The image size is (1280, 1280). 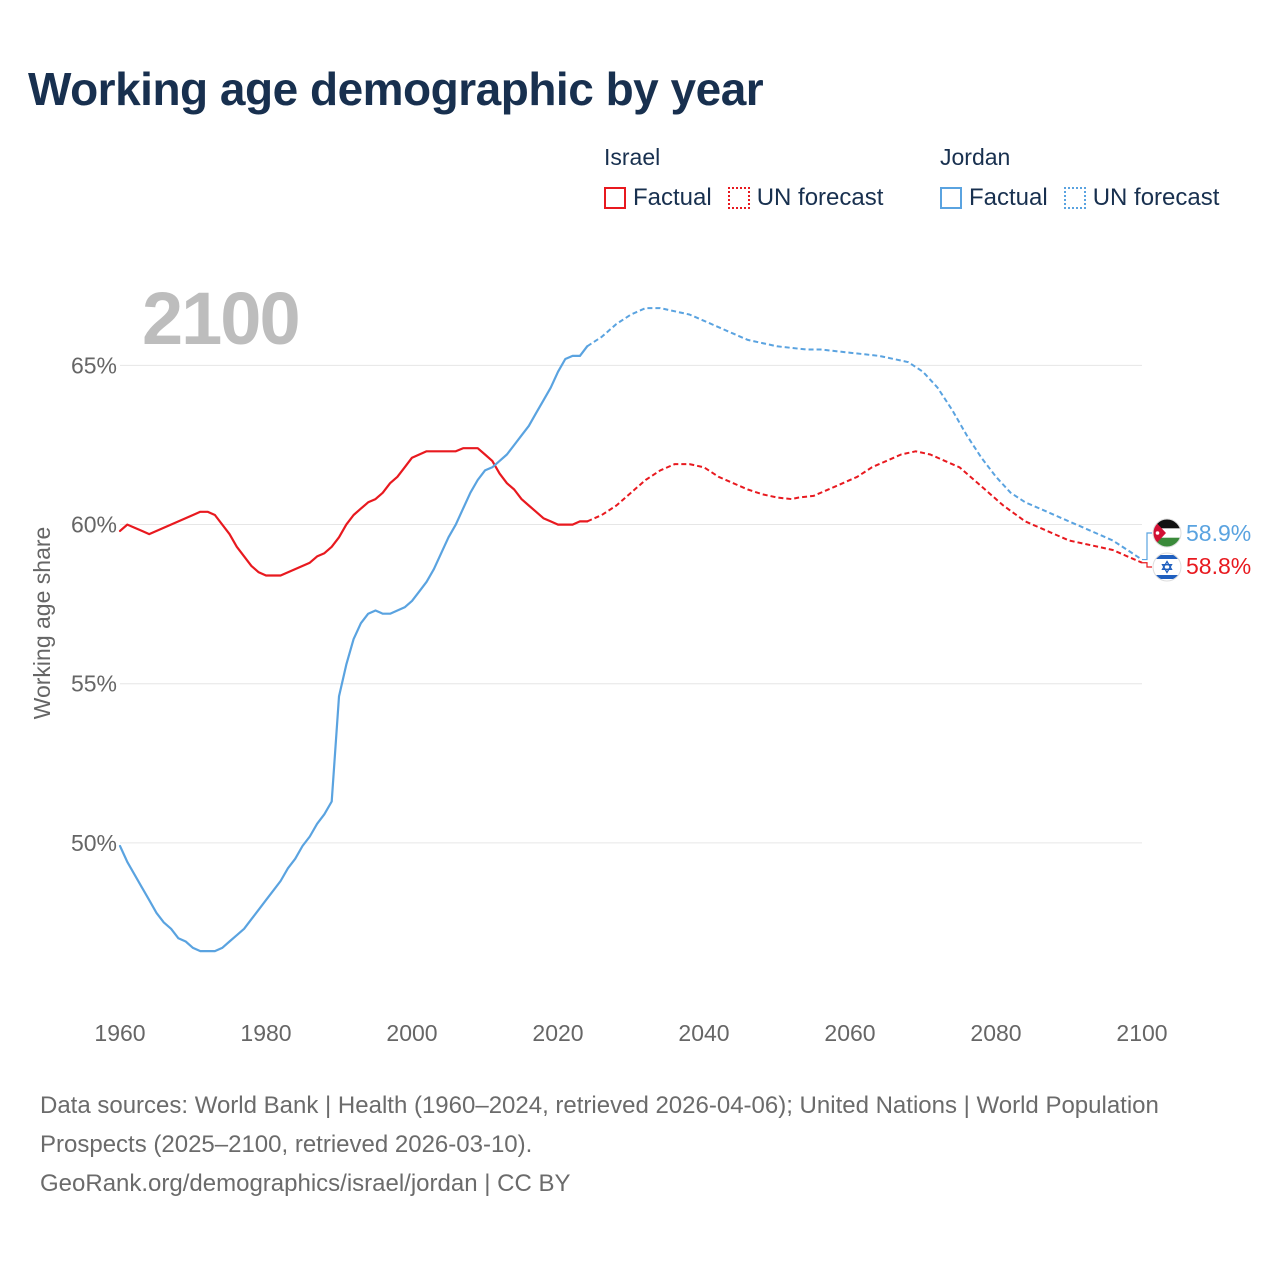 I want to click on legend-group-jordan: Jordan Factual UN forecast, so click(x=1079, y=178).